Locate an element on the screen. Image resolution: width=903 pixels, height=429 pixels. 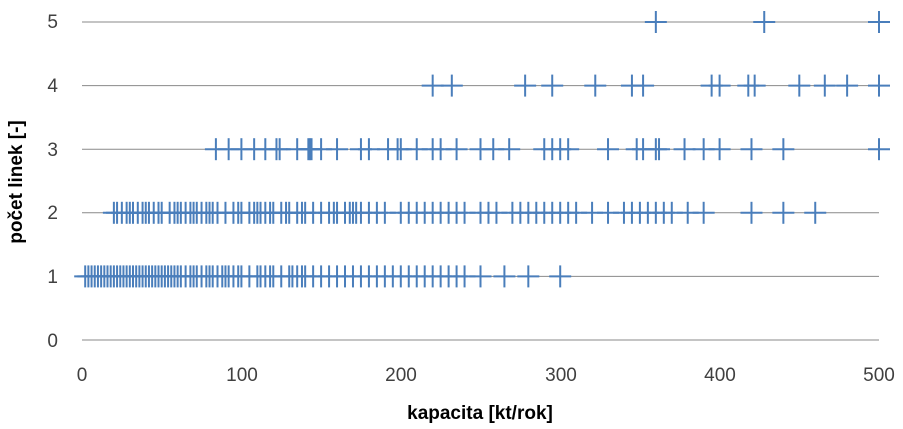
y-tick-label: 0 is located at coordinates (52, 341).